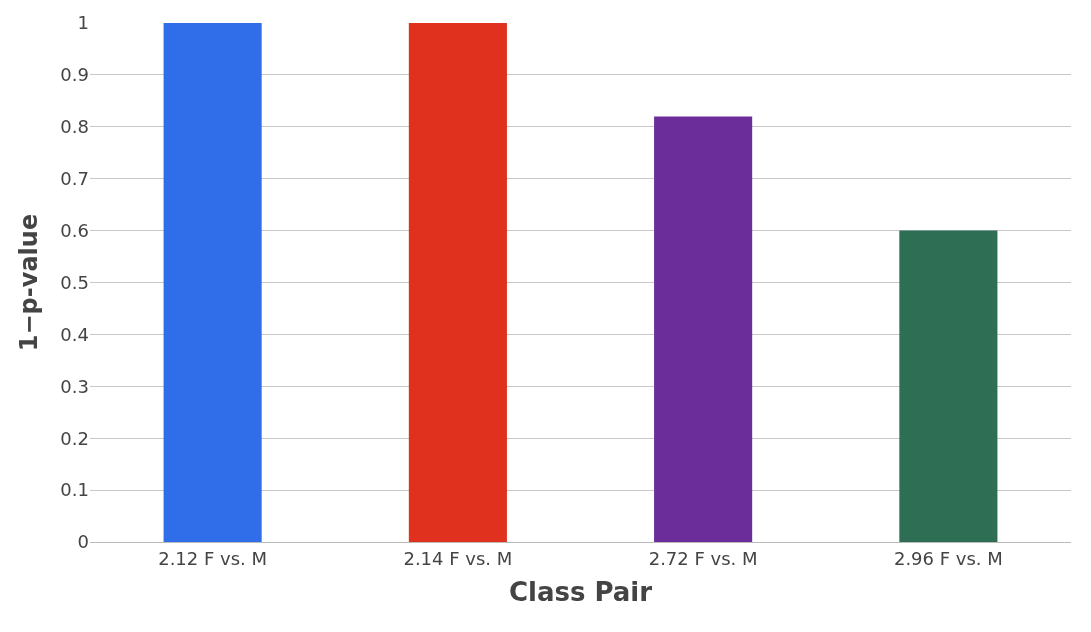 Image resolution: width=1091 pixels, height=632 pixels. What do you see at coordinates (213, 558) in the screenshot?
I see `x-tick-label: 2.12 F vs. M` at bounding box center [213, 558].